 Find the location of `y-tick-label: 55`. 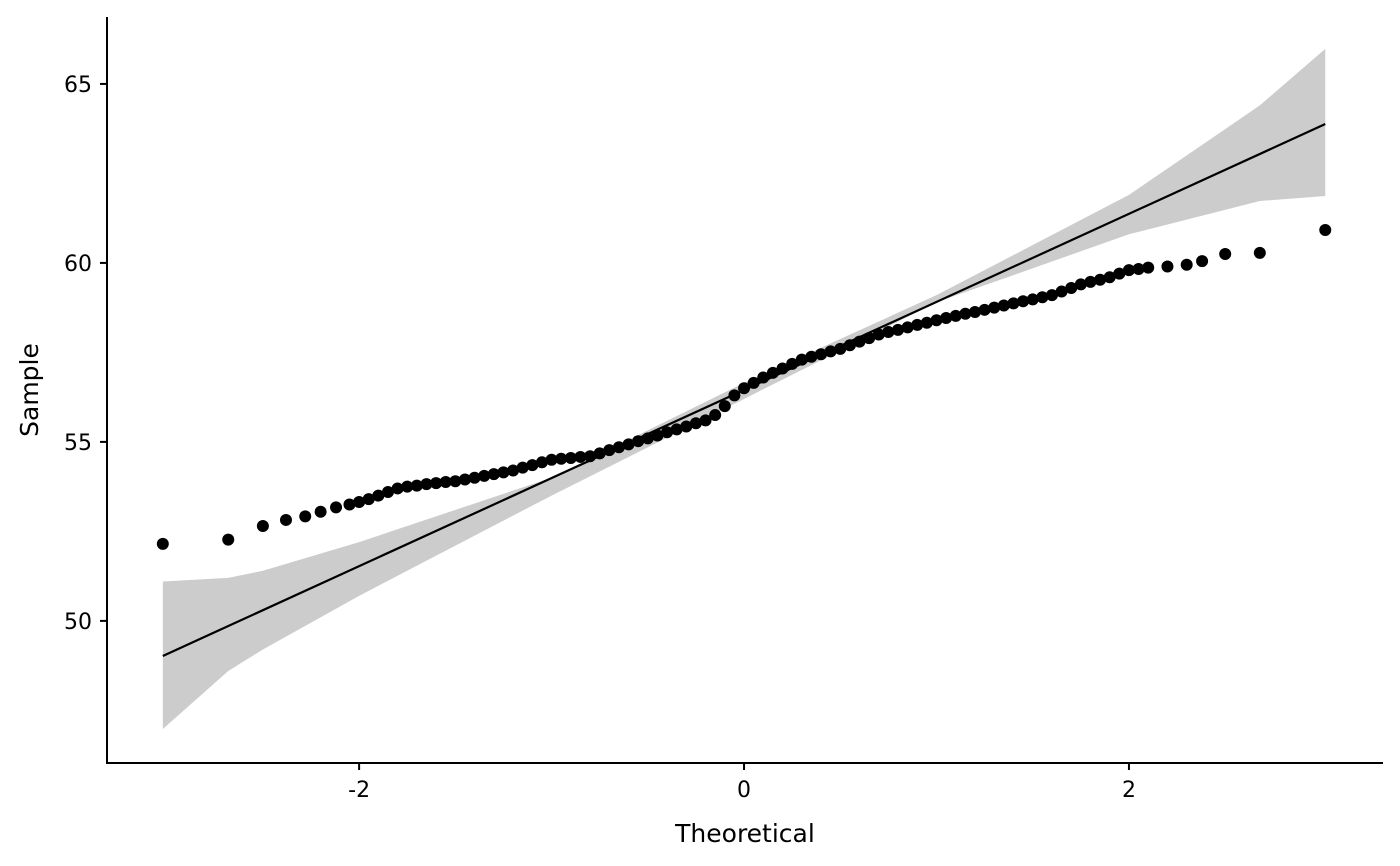

y-tick-label: 55 is located at coordinates (78, 443).